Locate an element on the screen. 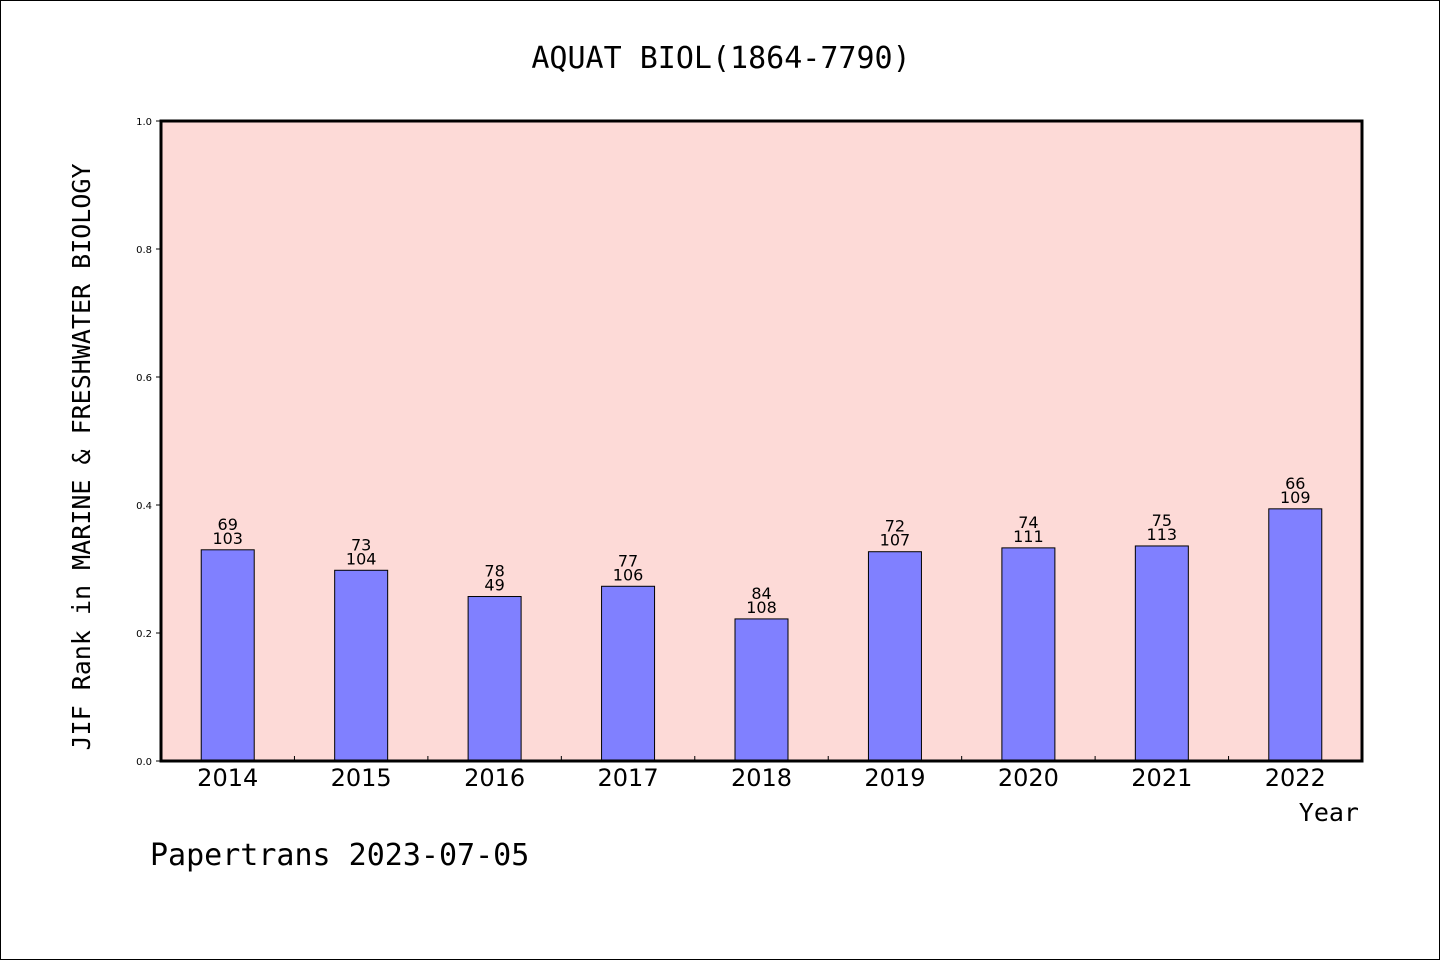  data-label-total: 111 is located at coordinates (1028, 536).